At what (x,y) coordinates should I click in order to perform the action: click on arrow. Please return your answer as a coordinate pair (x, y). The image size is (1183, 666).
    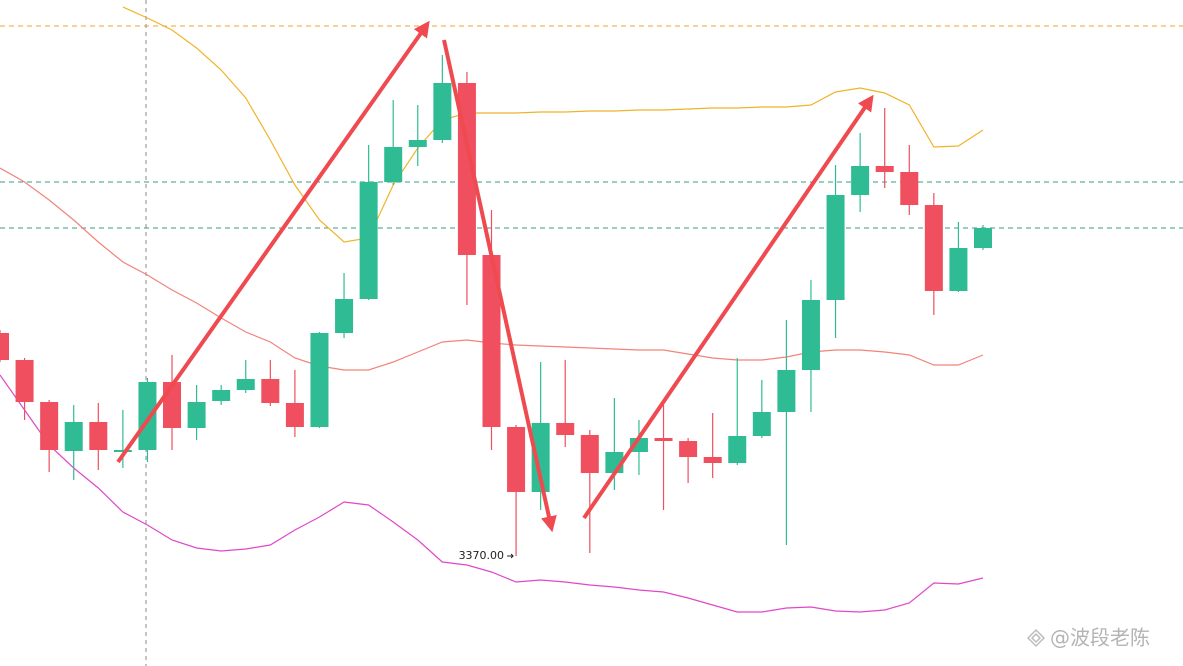
    Looking at the image, I should click on (499, 286).